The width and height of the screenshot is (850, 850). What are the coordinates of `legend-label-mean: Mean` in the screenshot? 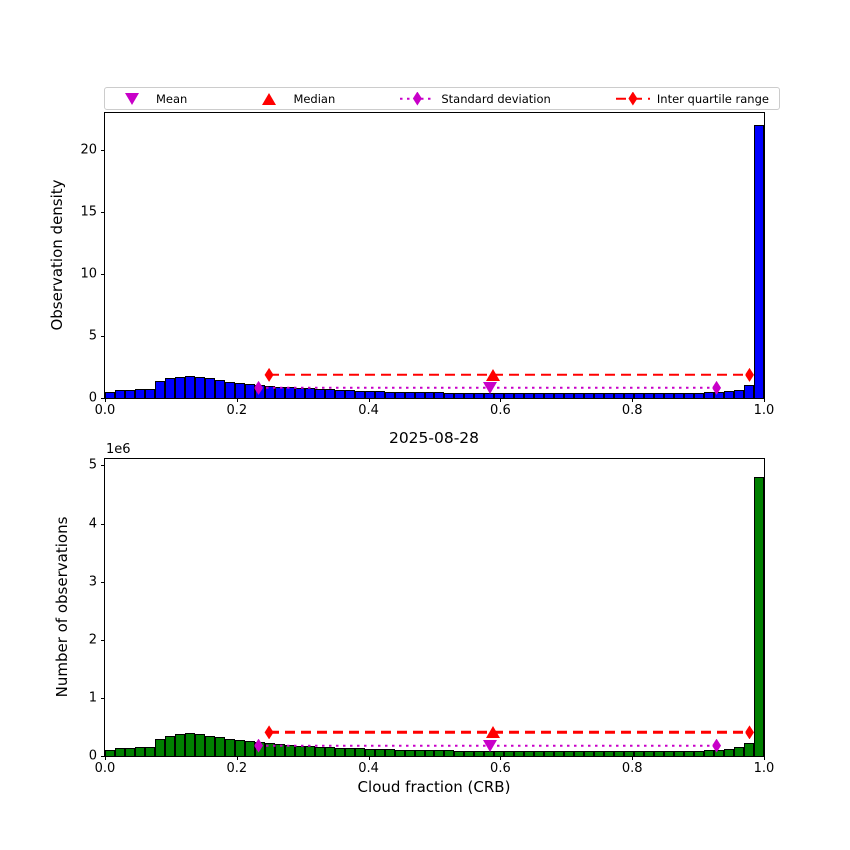 It's located at (172, 98).